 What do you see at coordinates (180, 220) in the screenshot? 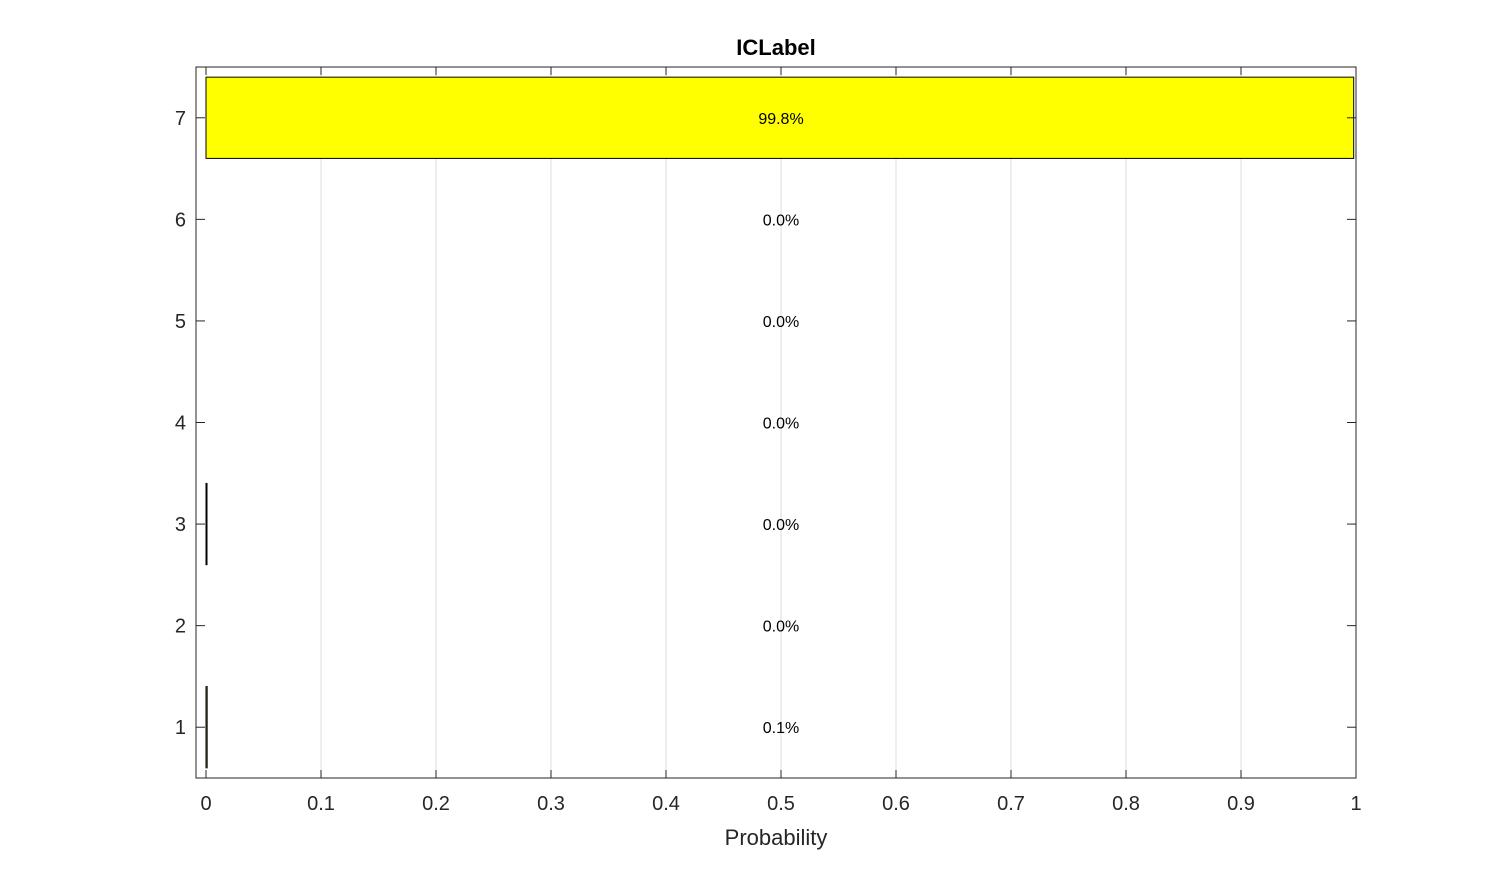
I see `y-tick-label: 6` at bounding box center [180, 220].